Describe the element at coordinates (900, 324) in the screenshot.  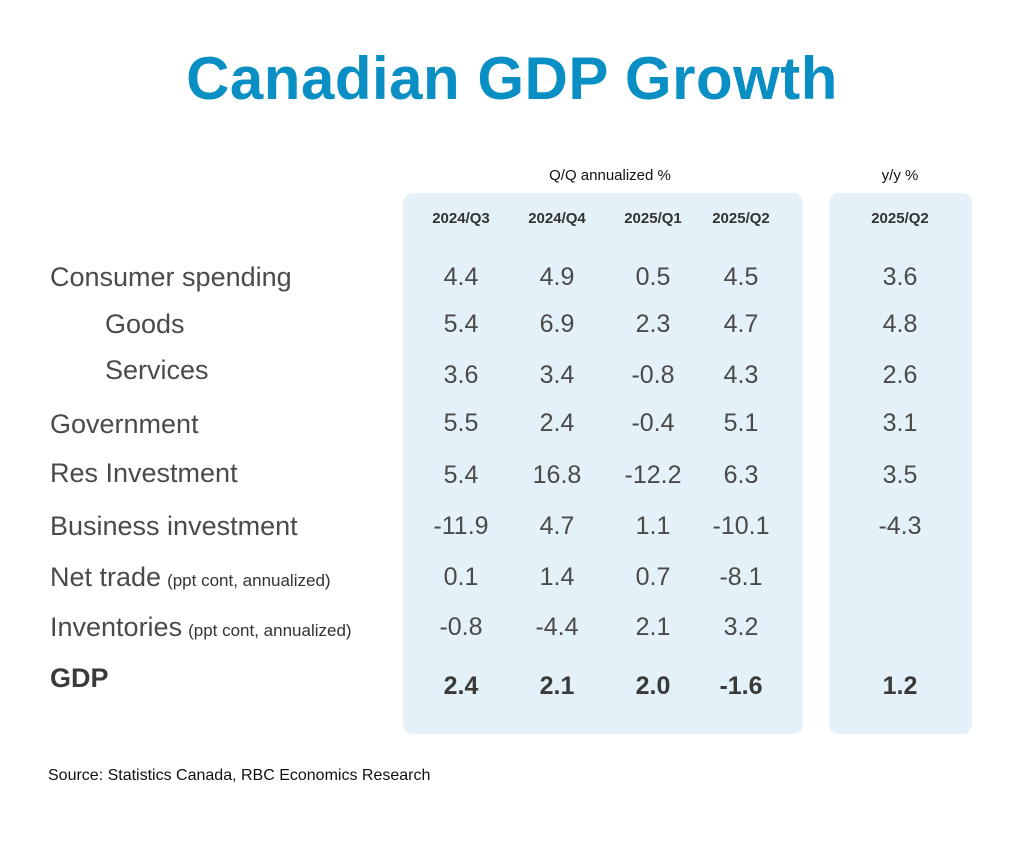
I see `table-cell: 4.8` at that location.